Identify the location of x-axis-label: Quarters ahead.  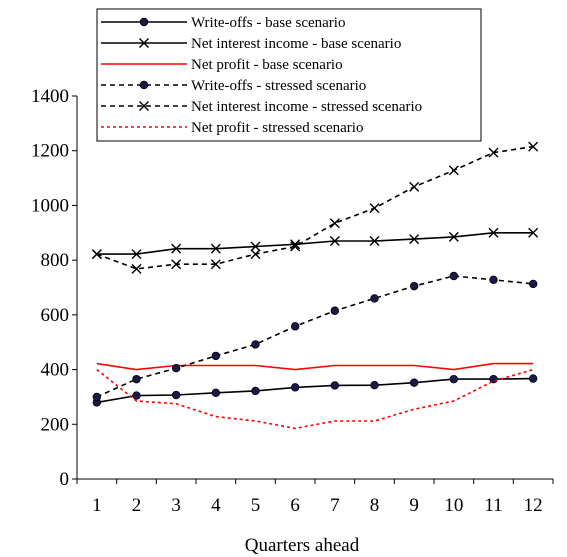
(302, 545).